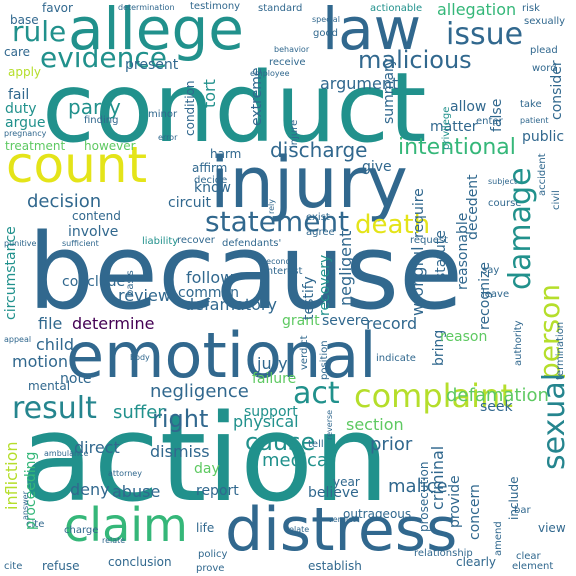  What do you see at coordinates (319, 150) in the screenshot?
I see `word-discharge: discharge` at bounding box center [319, 150].